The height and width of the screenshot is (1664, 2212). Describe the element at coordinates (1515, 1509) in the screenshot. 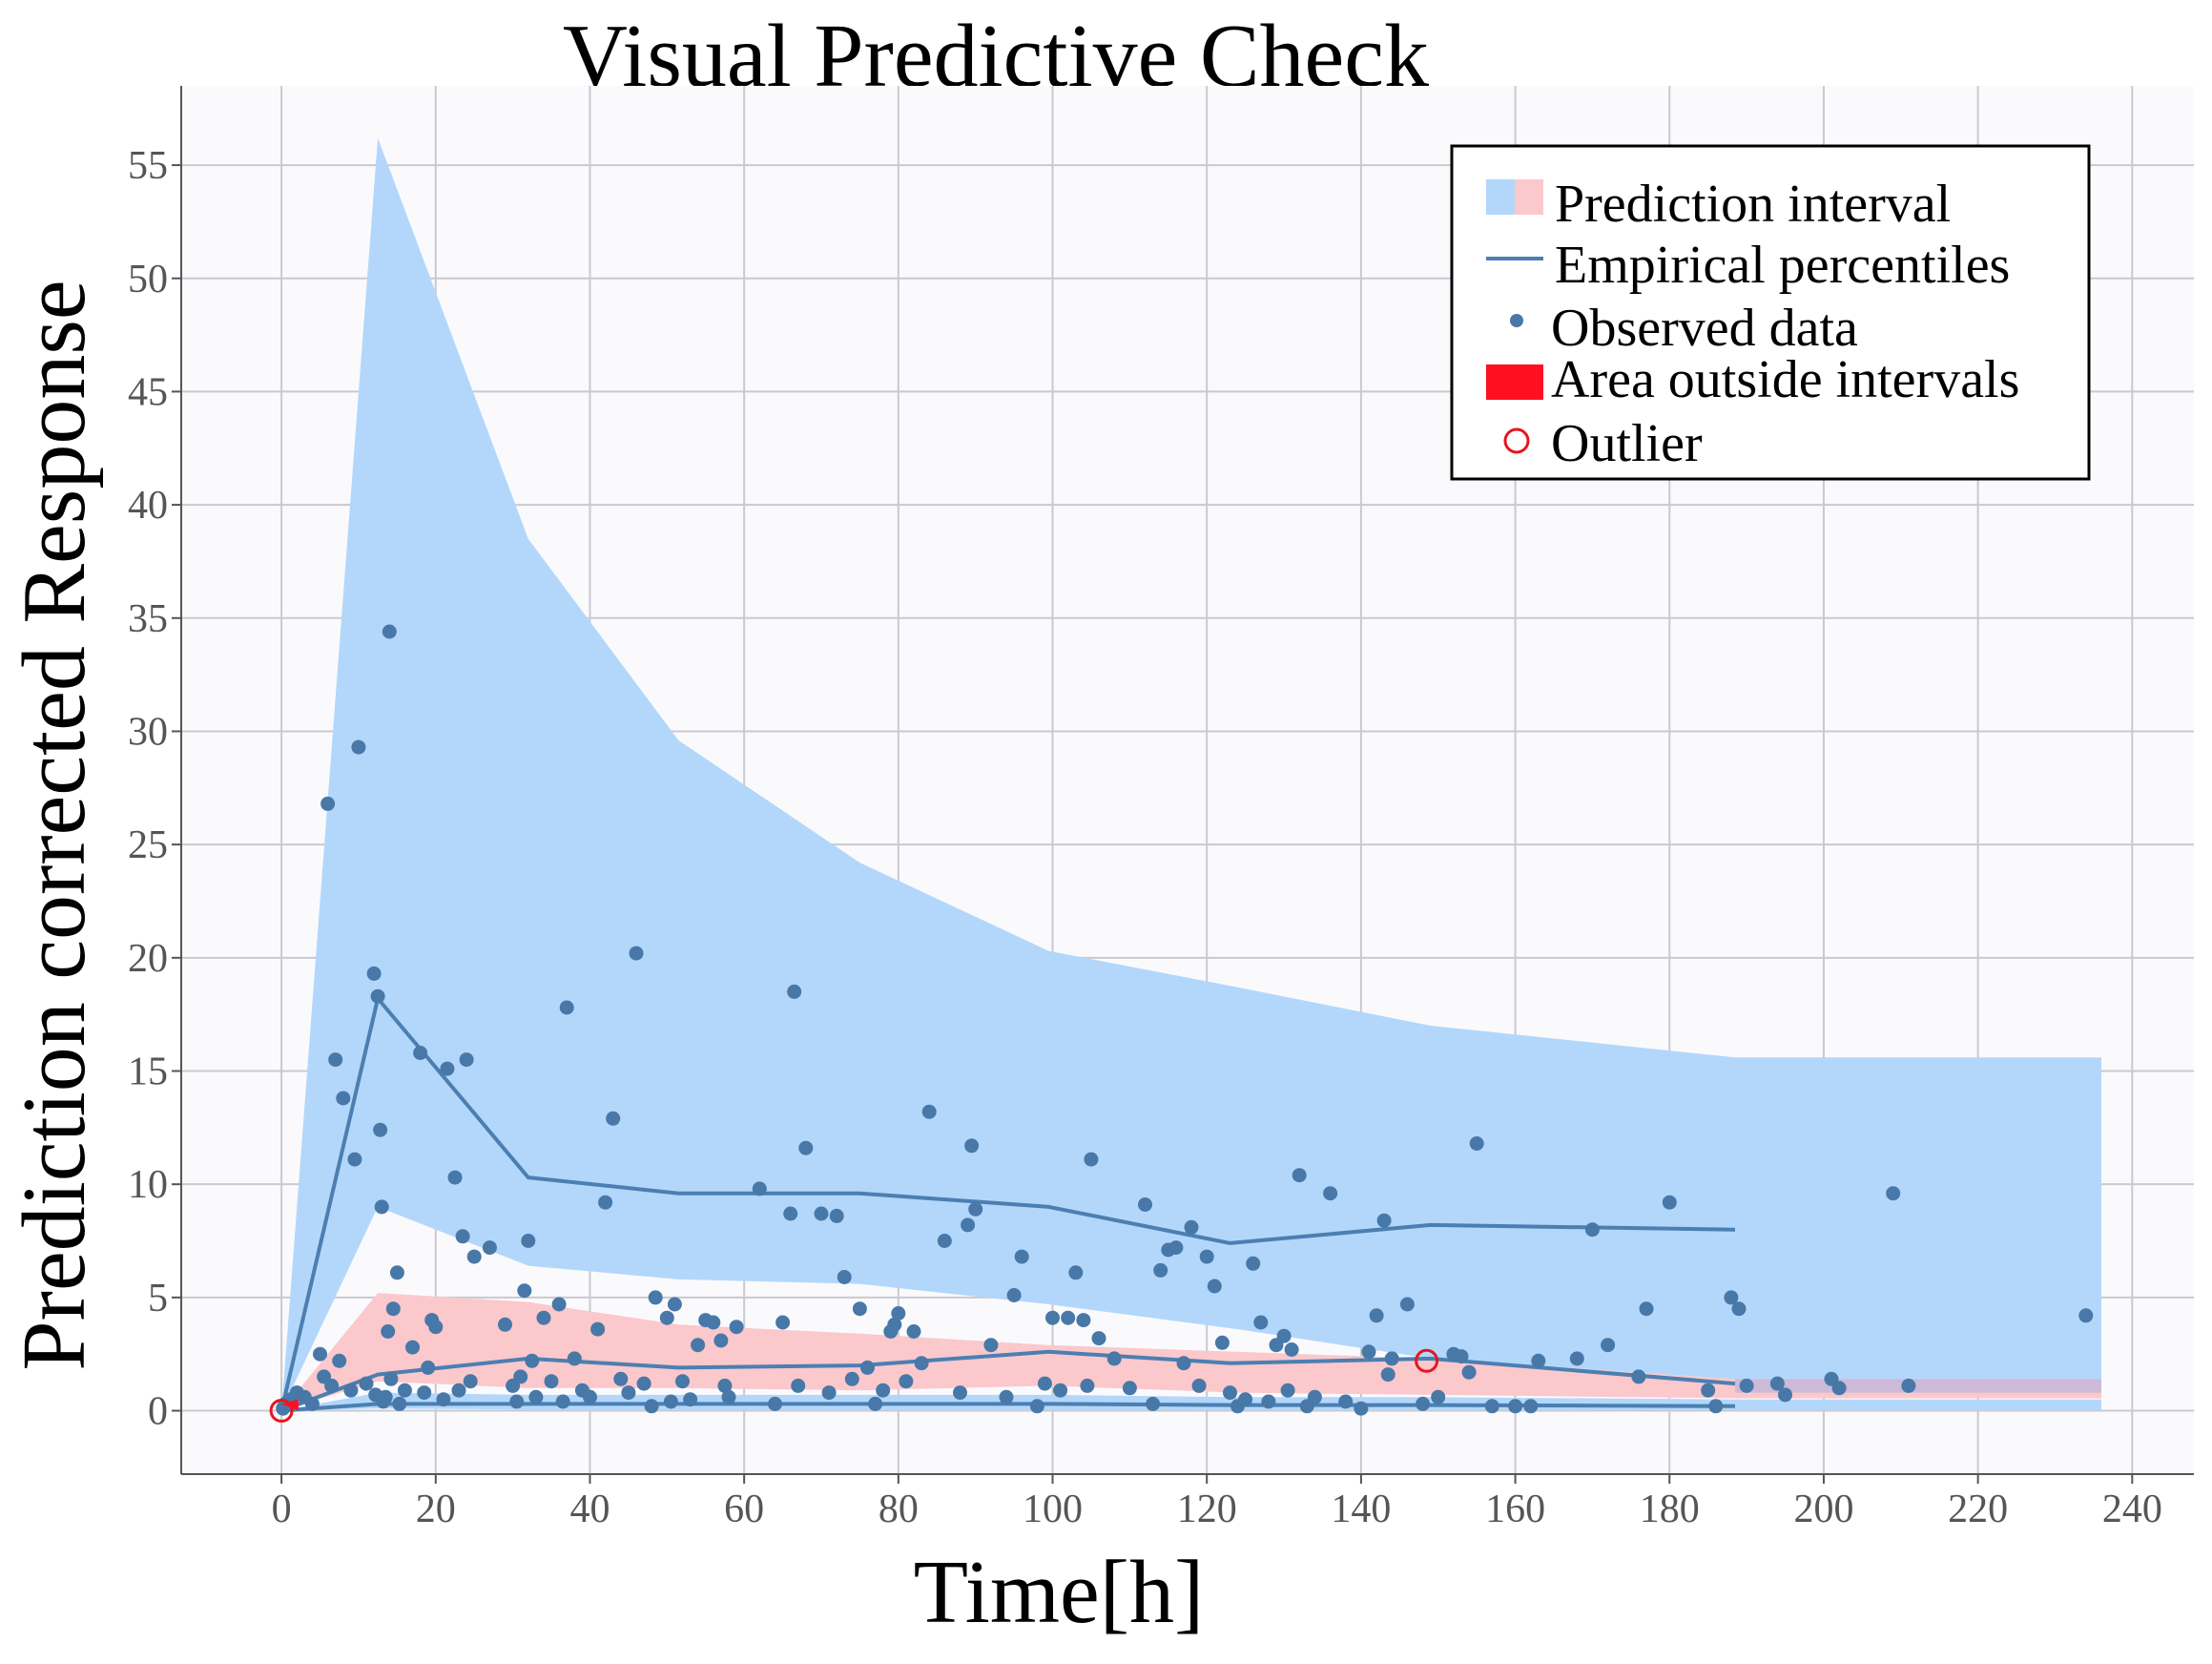

I see `x-tick-label: 160` at that location.